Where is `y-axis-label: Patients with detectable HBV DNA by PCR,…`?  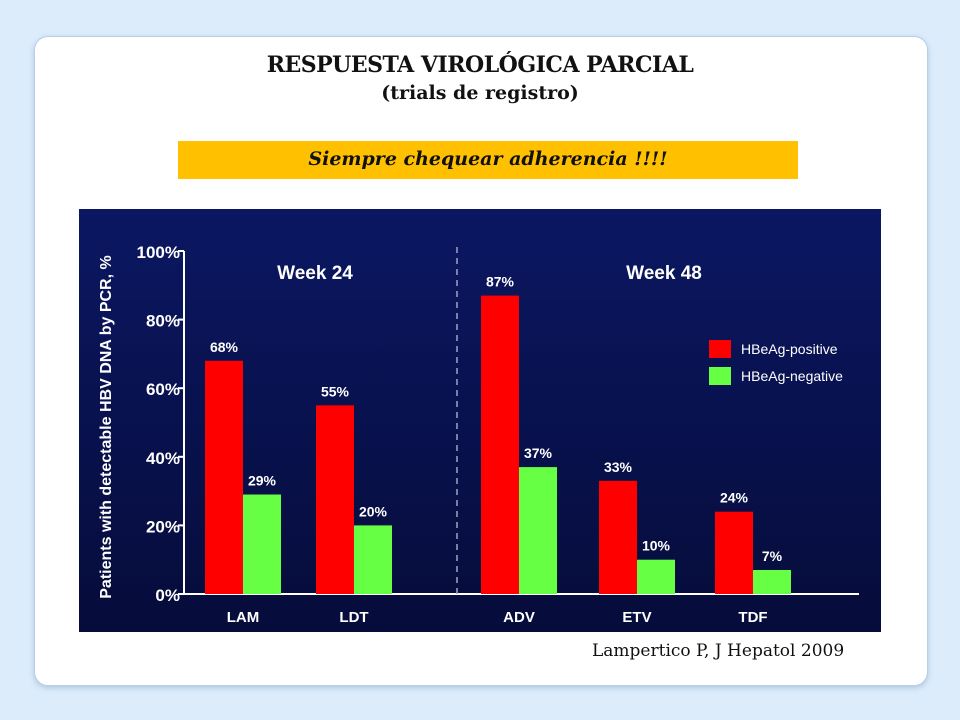 y-axis-label: Patients with detectable HBV DNA by PCR,… is located at coordinates (106, 426).